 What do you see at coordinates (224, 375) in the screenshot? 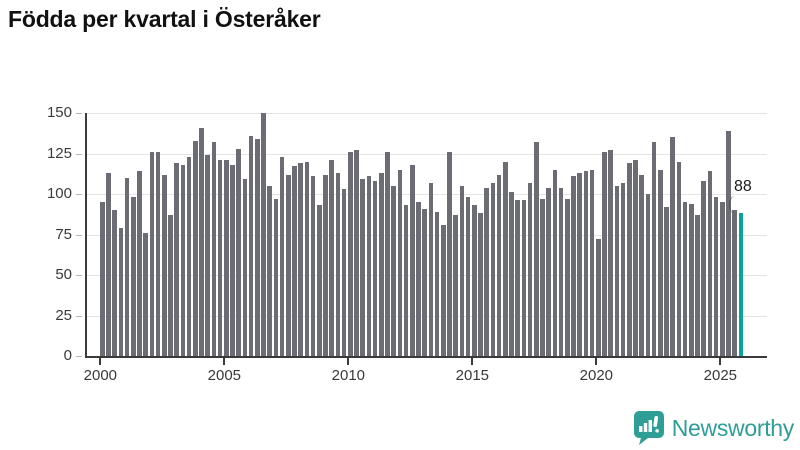
I see `x-axis-tick-label-2005: 2005` at bounding box center [224, 375].